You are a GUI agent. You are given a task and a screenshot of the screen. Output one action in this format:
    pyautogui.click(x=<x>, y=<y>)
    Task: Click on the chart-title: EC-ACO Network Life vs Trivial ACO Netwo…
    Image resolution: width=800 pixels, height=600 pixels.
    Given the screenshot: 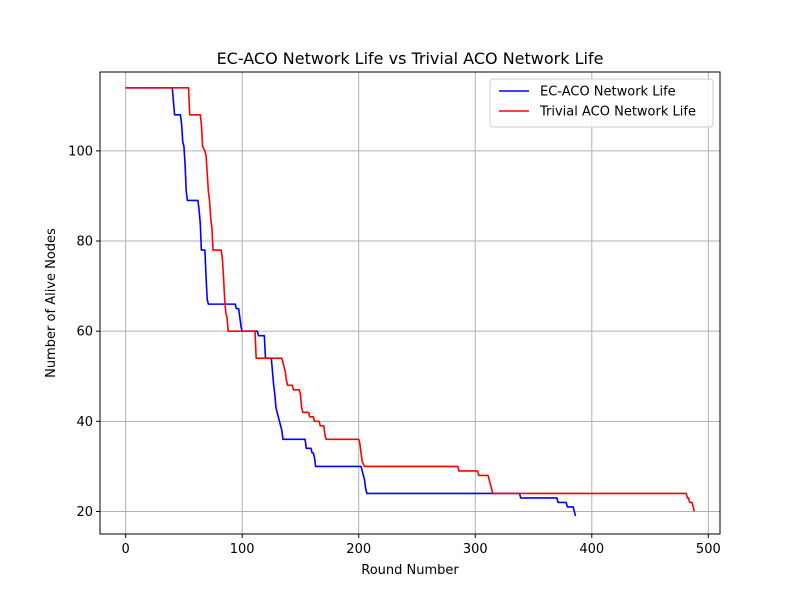 What is the action you would take?
    pyautogui.click(x=410, y=58)
    